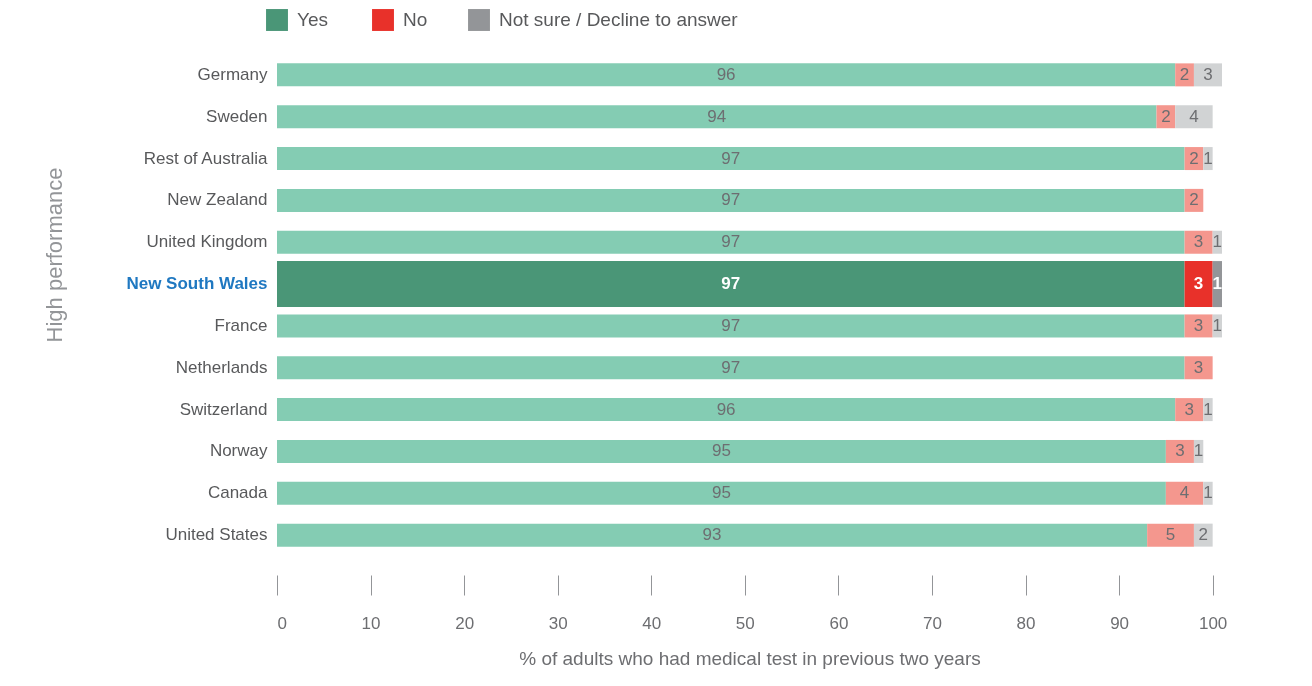  I want to click on x-tick-label: 100, so click(1213, 623).